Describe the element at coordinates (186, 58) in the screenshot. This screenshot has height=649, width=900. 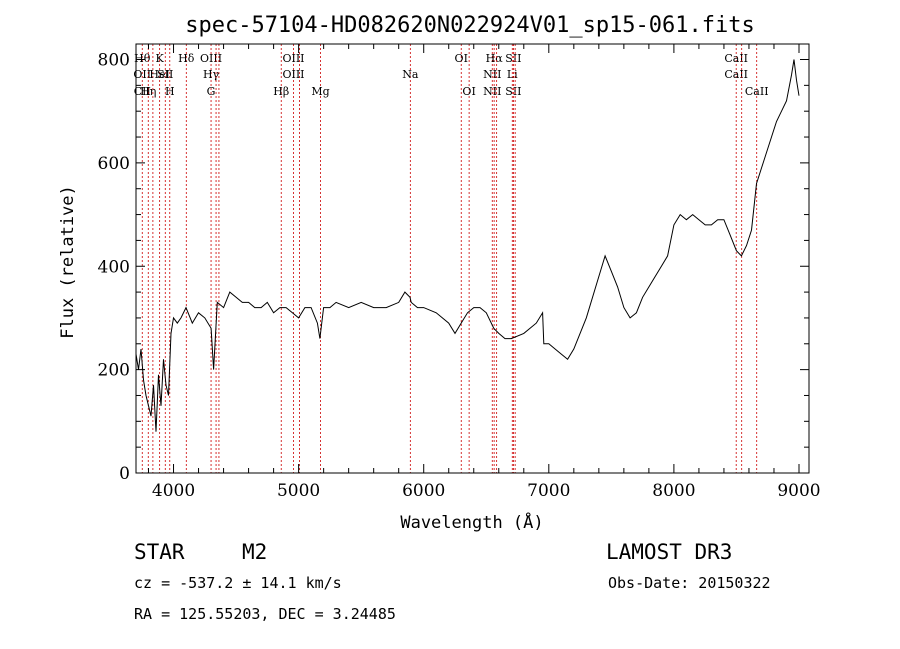
I see `spectral-line-label: Hδ` at that location.